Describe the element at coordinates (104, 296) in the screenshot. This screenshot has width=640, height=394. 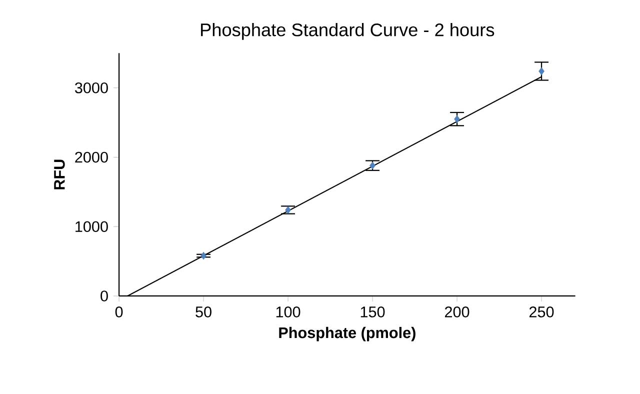
I see `y-tick-label: 0` at that location.